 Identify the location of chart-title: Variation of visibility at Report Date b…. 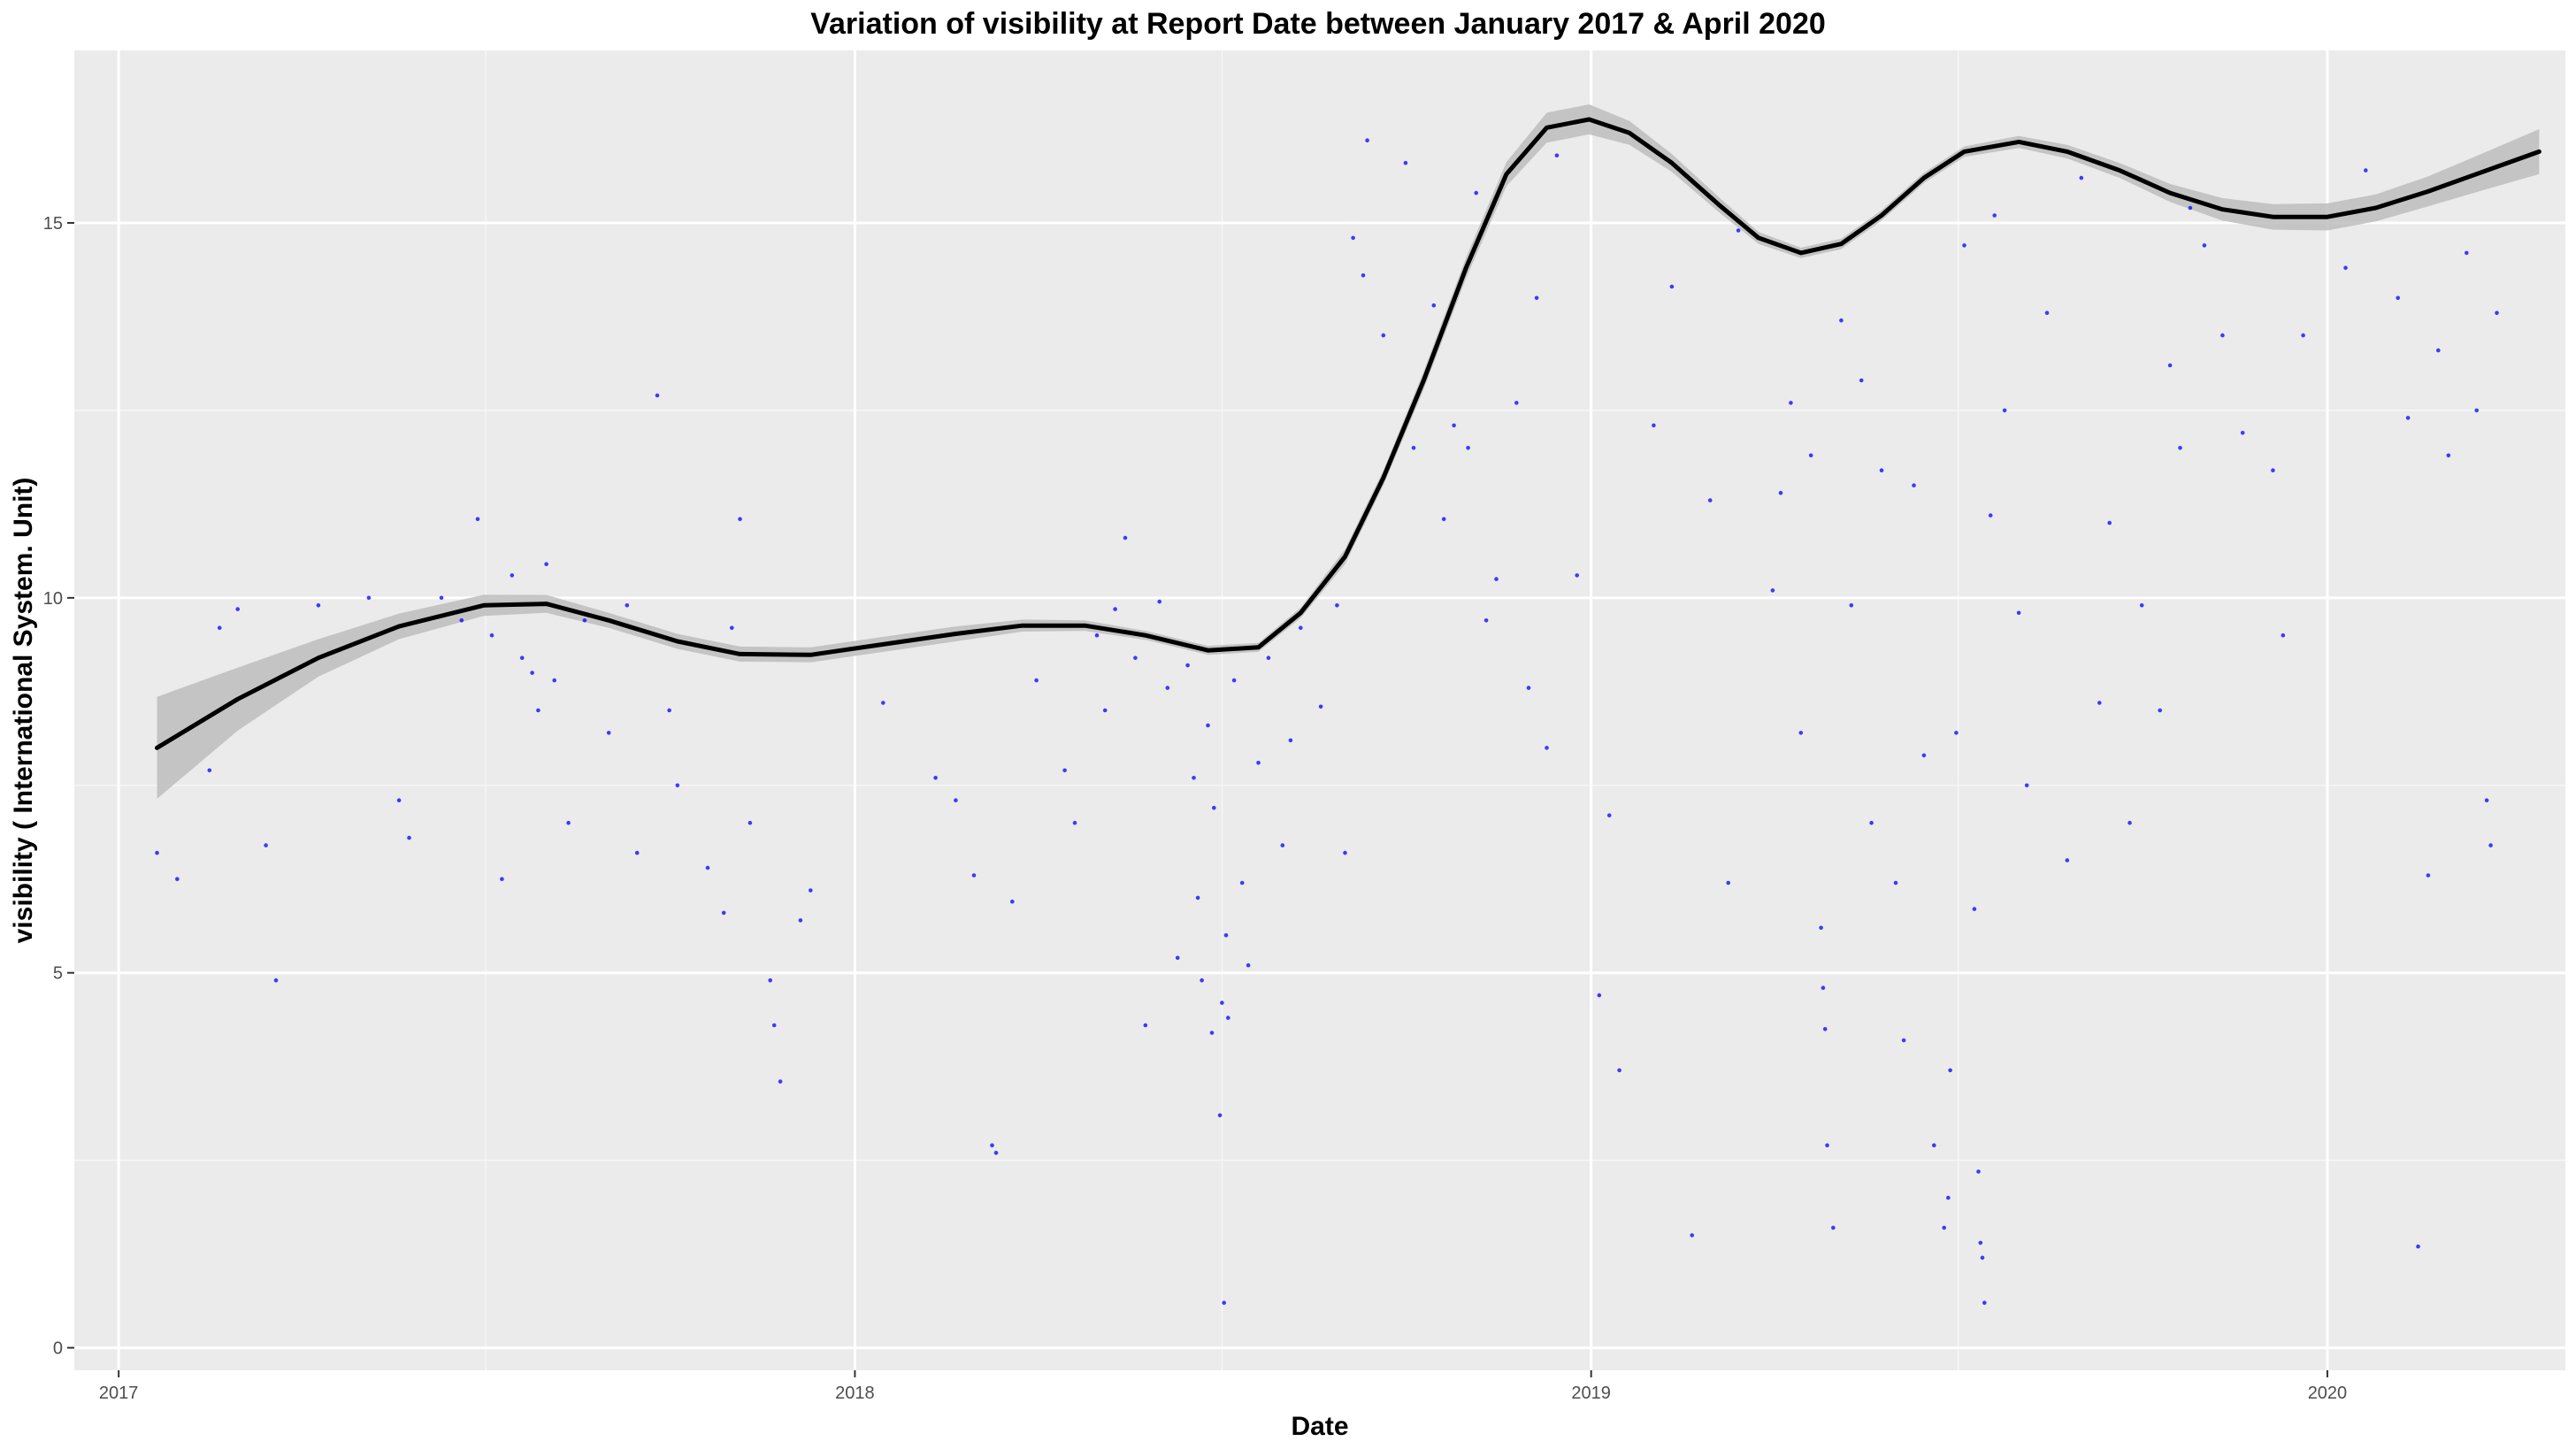
(1318, 24).